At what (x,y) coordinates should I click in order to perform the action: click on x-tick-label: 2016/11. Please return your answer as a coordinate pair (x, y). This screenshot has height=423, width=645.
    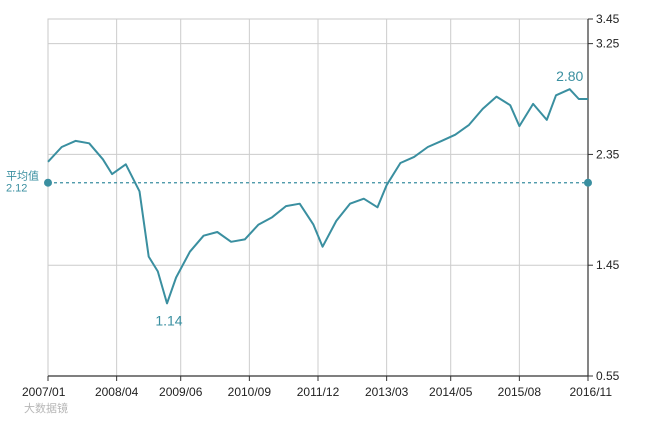
    Looking at the image, I should click on (591, 392).